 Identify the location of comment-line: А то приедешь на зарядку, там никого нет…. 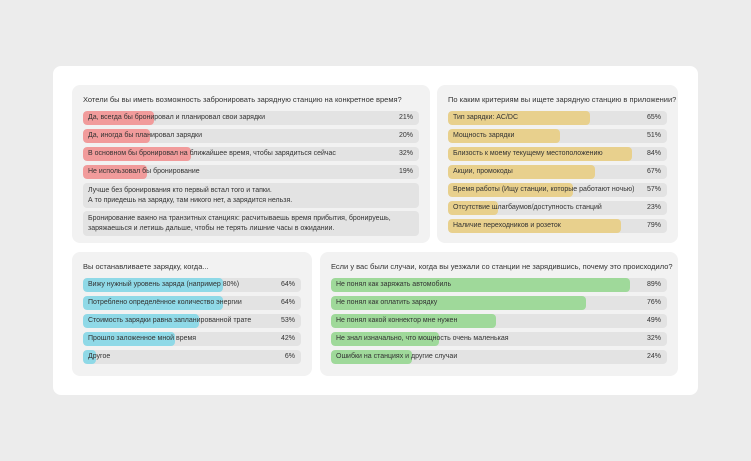
(190, 200).